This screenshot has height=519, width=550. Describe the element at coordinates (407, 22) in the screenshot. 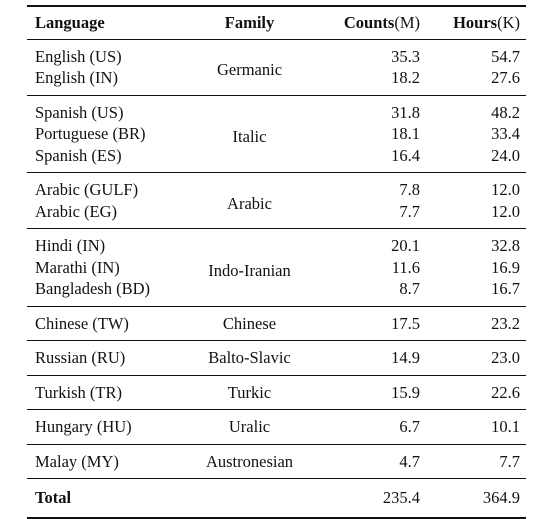

I see `header-counts-unit: (M)` at that location.